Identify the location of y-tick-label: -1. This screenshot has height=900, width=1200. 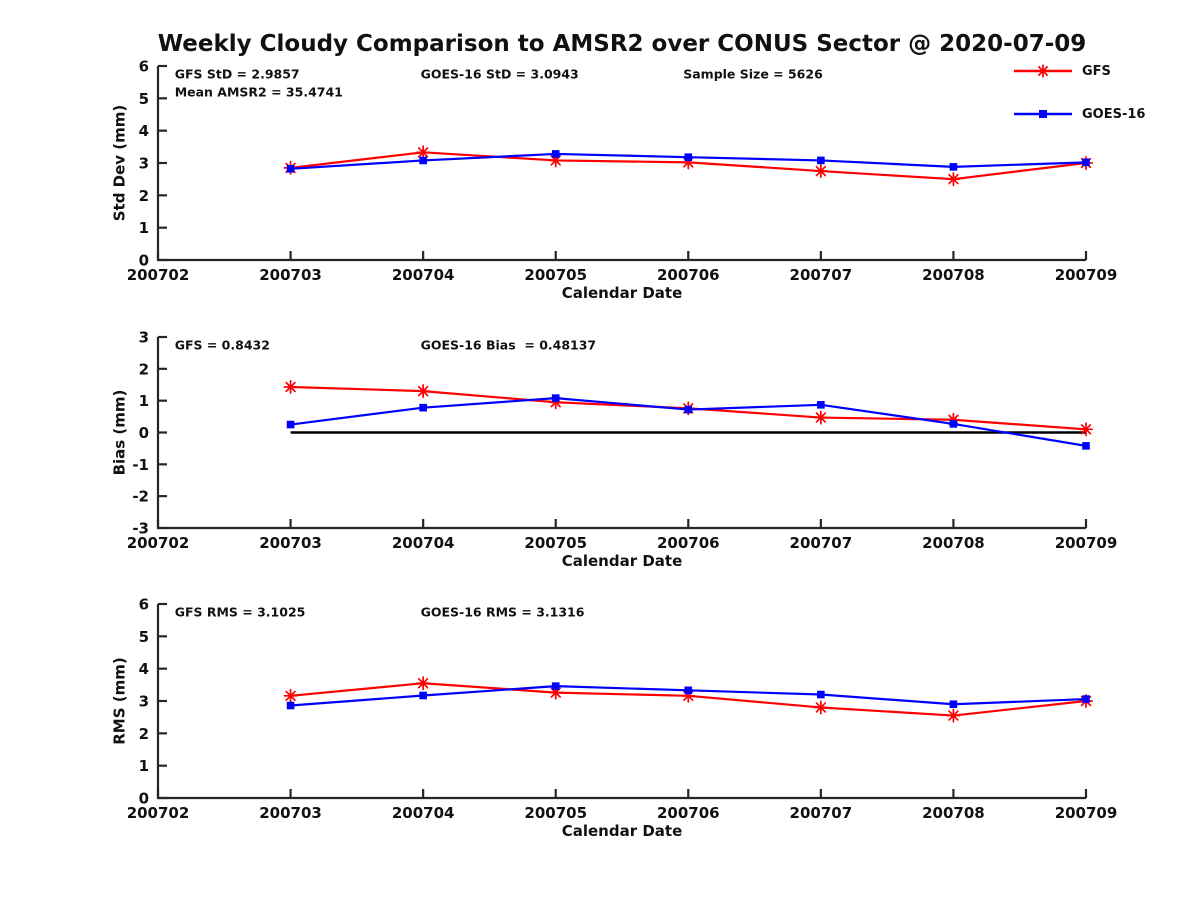
(140, 465).